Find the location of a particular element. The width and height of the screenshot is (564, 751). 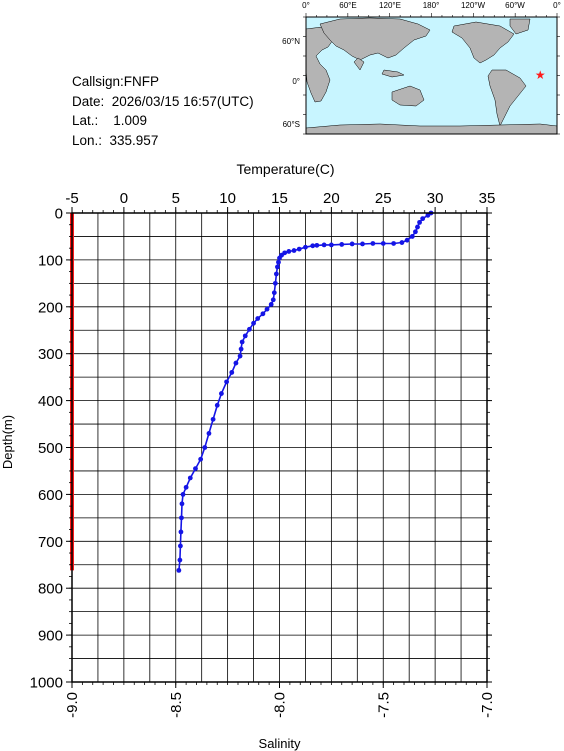

salinity-tick-label: -7.5 is located at coordinates (383, 705).